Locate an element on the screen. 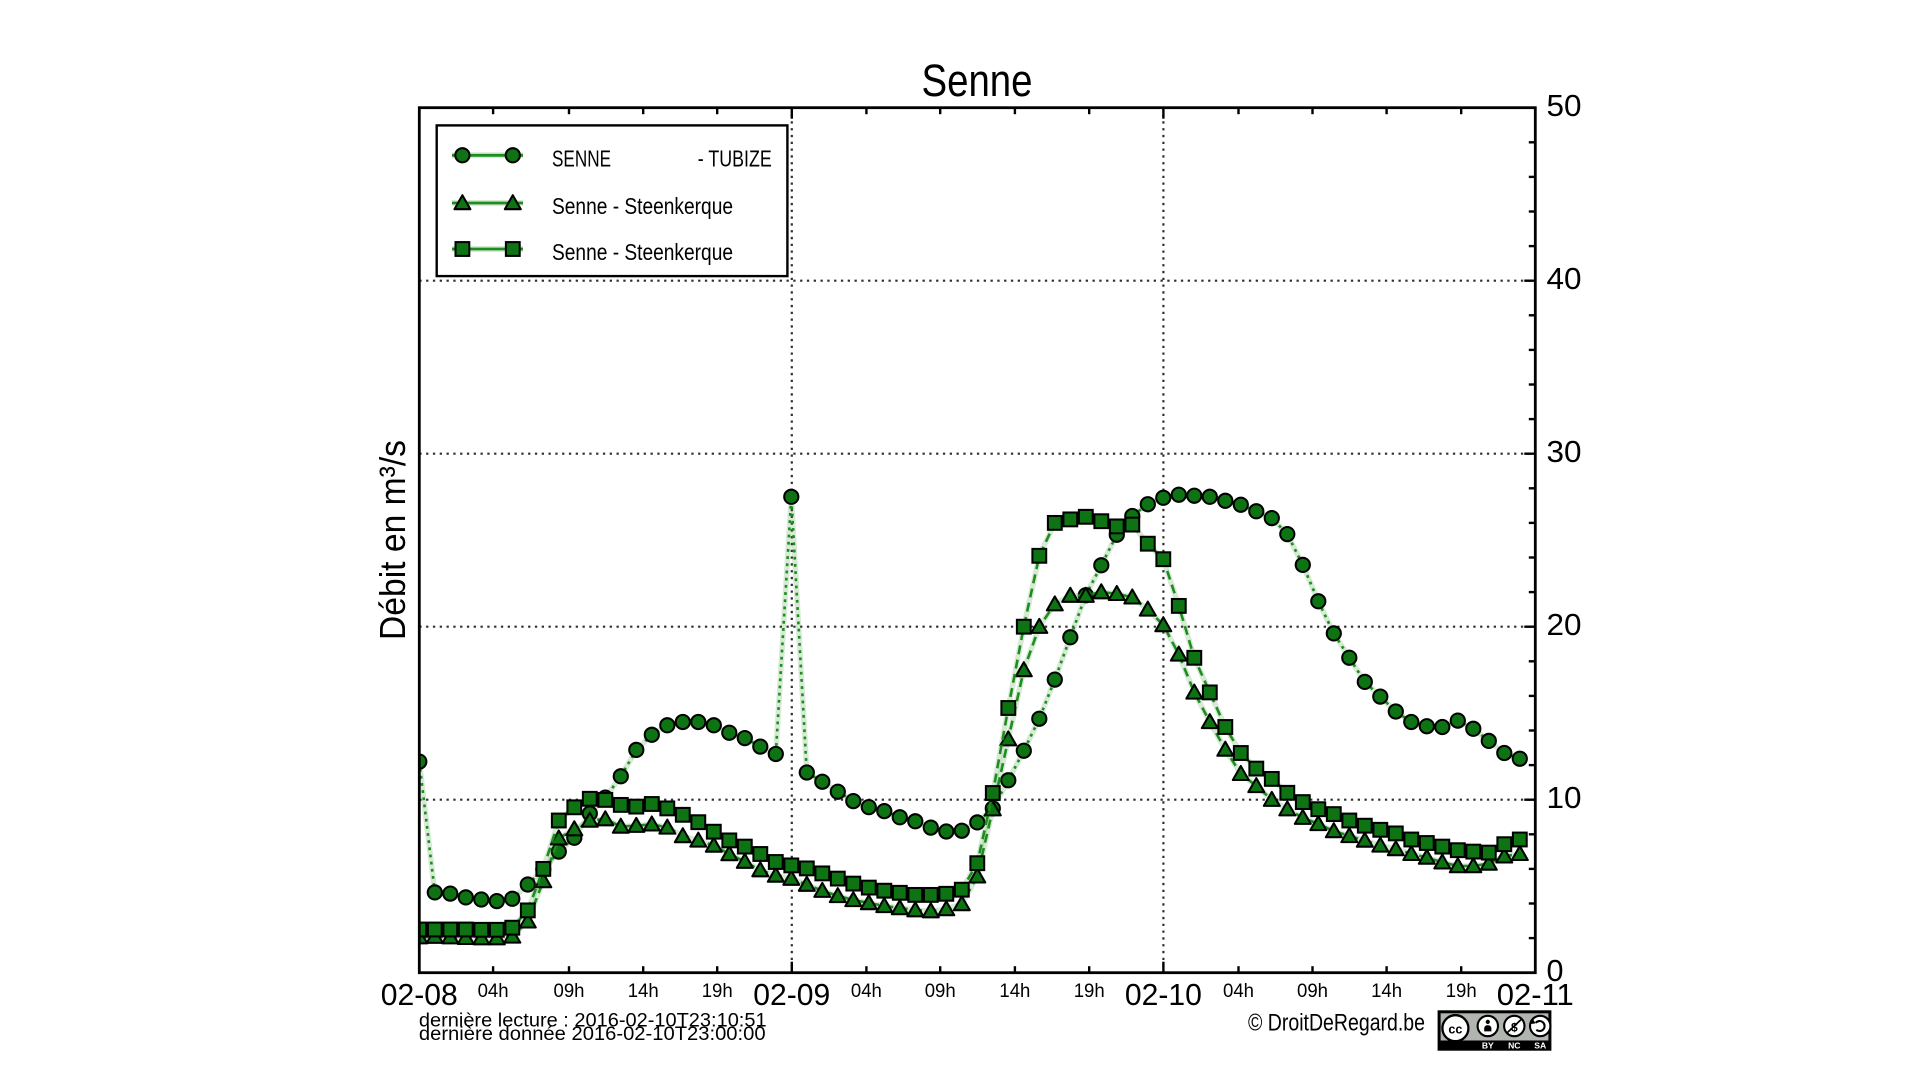 The image size is (1920, 1080). svg-text: © DroitDeRegard.be is located at coordinates (1336, 1023).